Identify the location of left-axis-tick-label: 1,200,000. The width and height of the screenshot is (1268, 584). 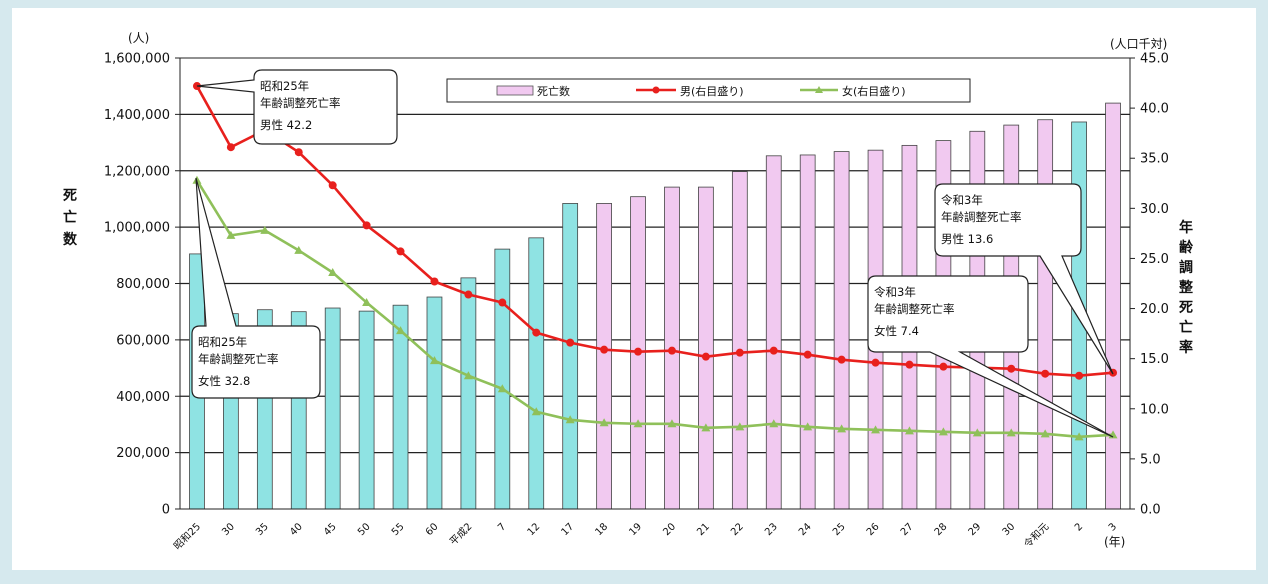
(137, 171).